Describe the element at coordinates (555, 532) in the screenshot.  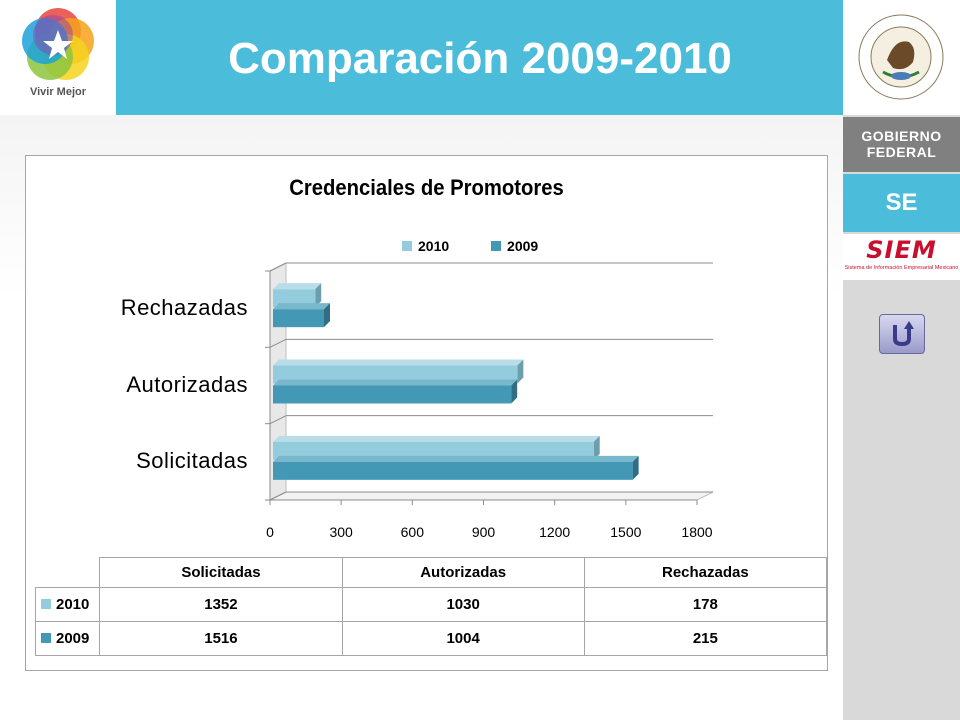
I see `x-tick-label: 1200` at that location.